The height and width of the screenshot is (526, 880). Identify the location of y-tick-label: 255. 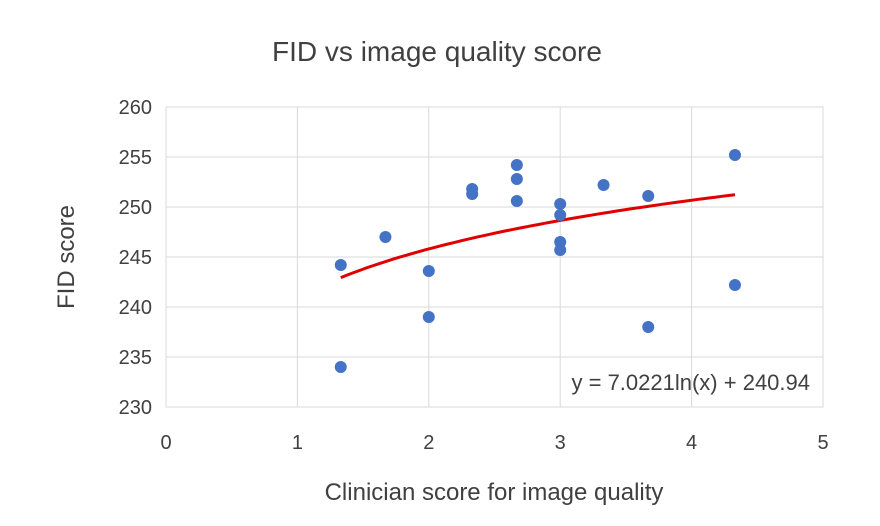
(135, 158).